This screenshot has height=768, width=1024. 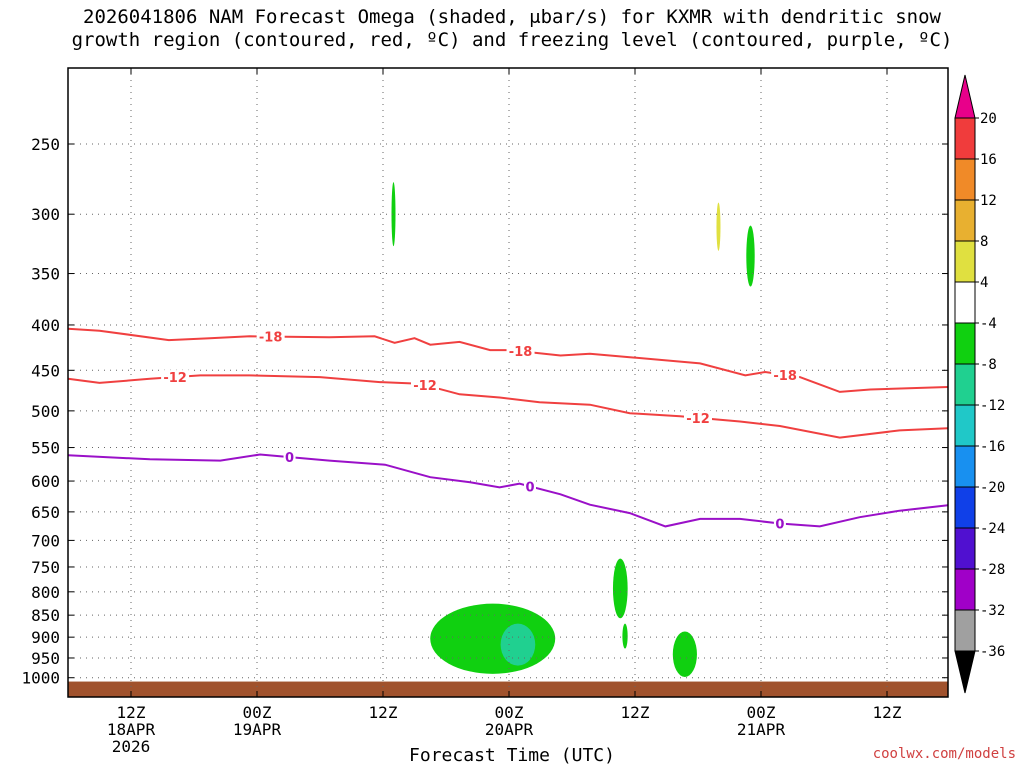 I want to click on colorbar-label: 4, so click(x=984, y=283).